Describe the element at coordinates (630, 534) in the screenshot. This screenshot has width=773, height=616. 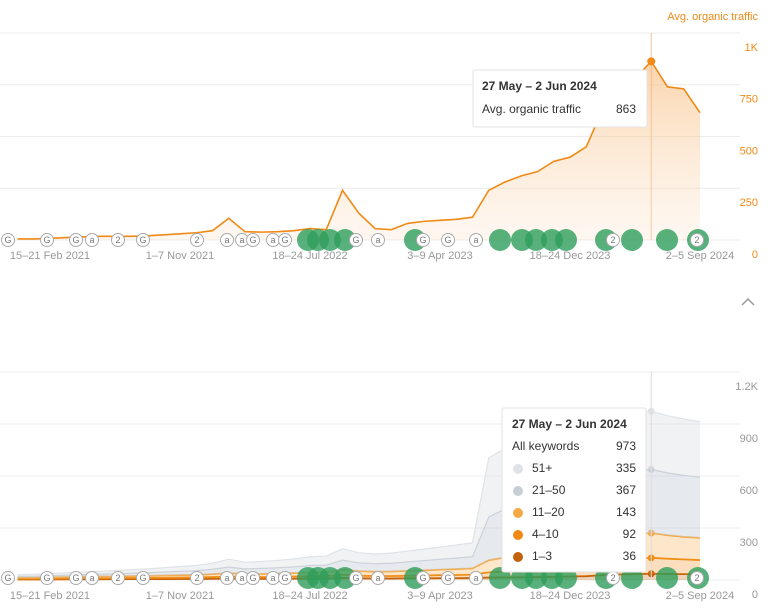
I see `tooltip-value: 92` at that location.